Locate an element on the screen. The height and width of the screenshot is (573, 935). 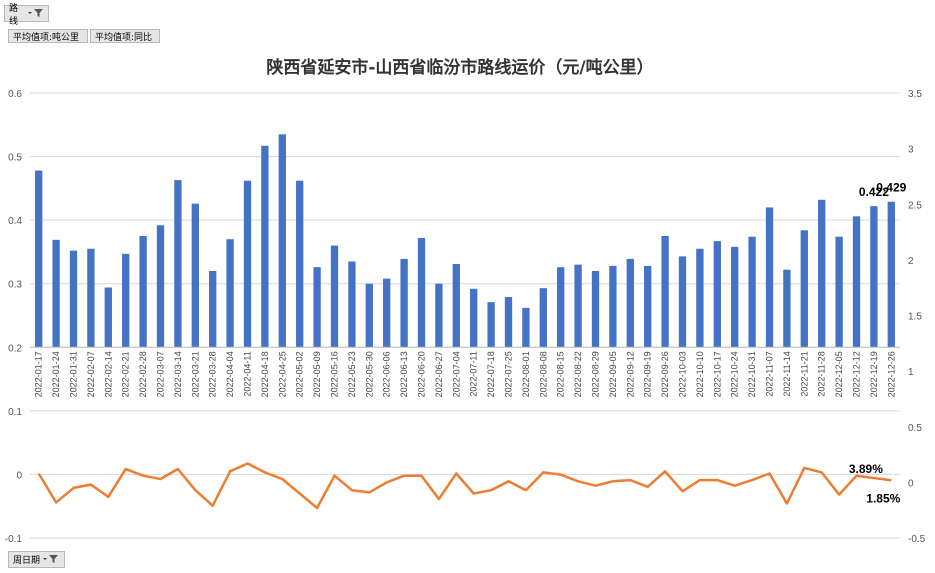
week-date-field-label: 周日期 is located at coordinates (27, 561).